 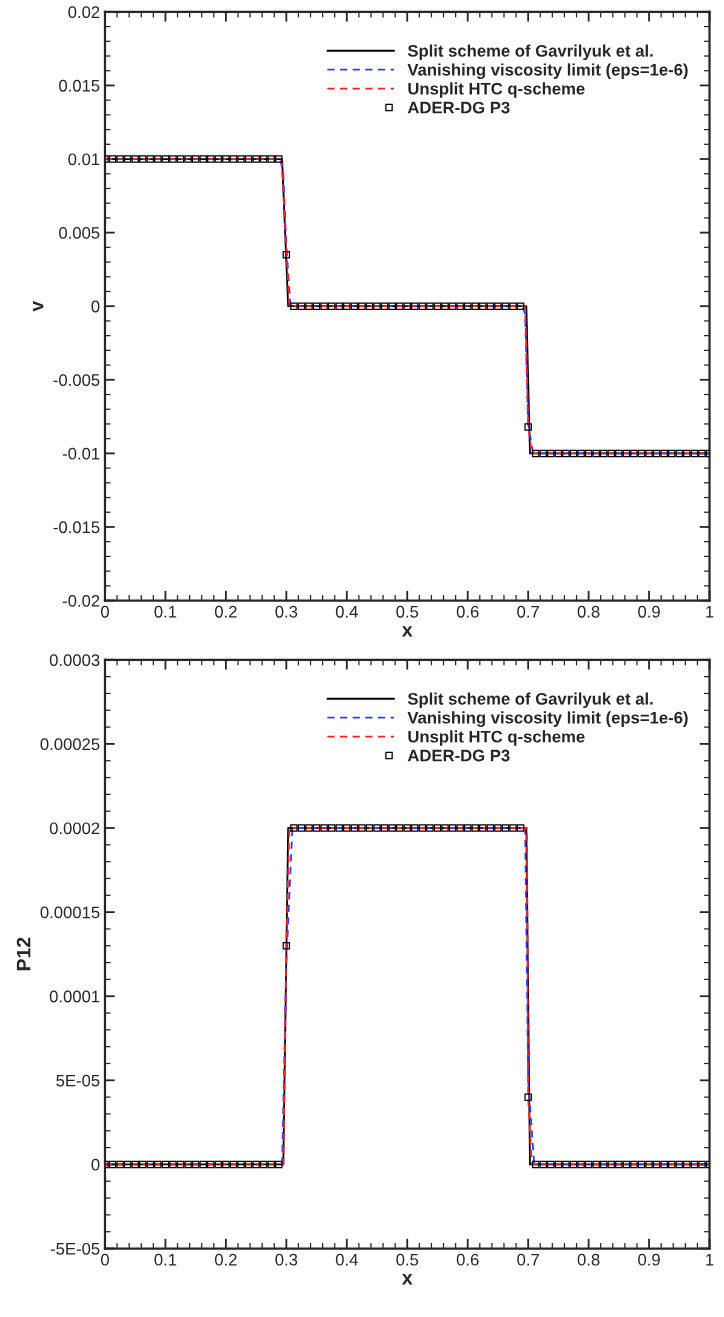 What do you see at coordinates (76, 527) in the screenshot?
I see `y-tick-label: -0.015` at bounding box center [76, 527].